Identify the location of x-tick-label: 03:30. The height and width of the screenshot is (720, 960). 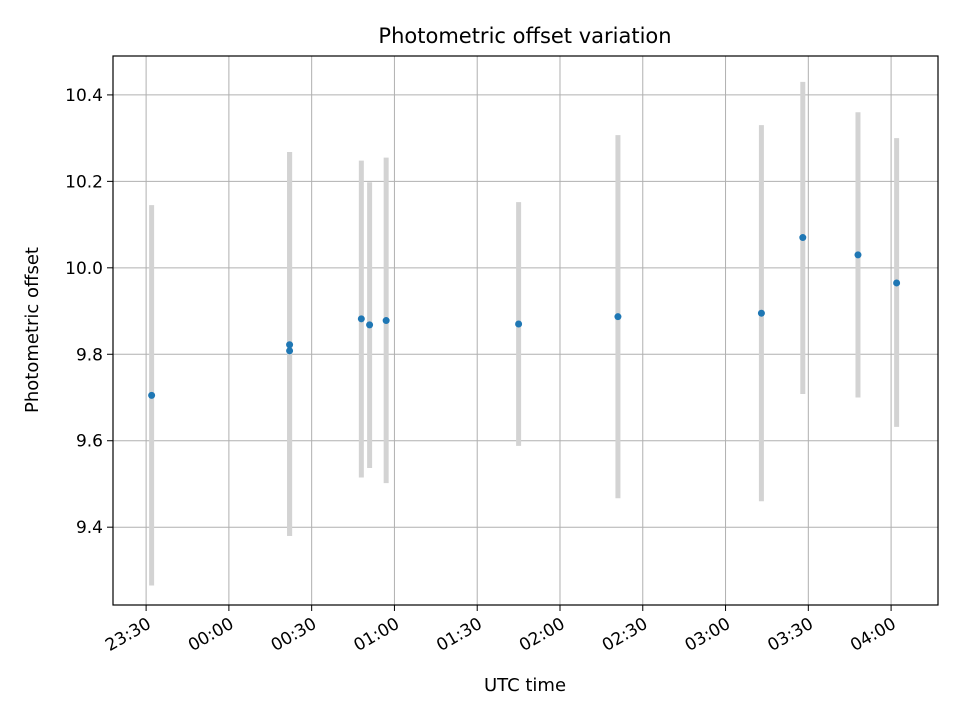
(790, 635).